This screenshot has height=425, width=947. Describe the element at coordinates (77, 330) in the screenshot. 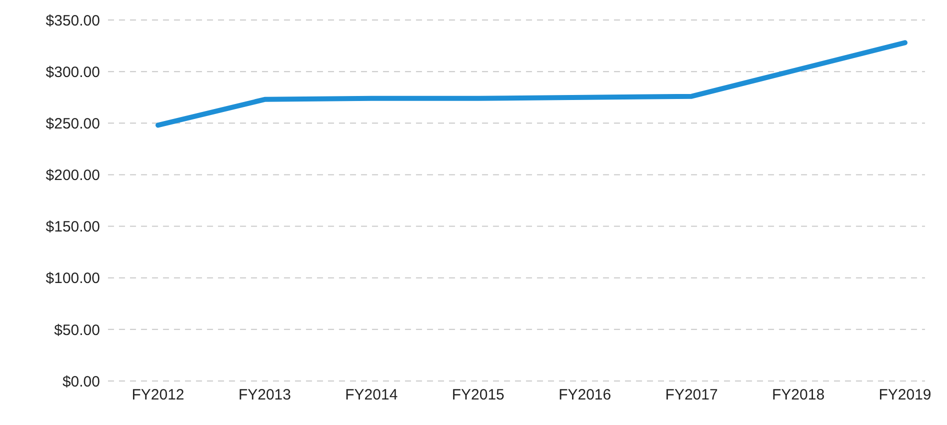

I see `y-tick-label: $50.00` at that location.